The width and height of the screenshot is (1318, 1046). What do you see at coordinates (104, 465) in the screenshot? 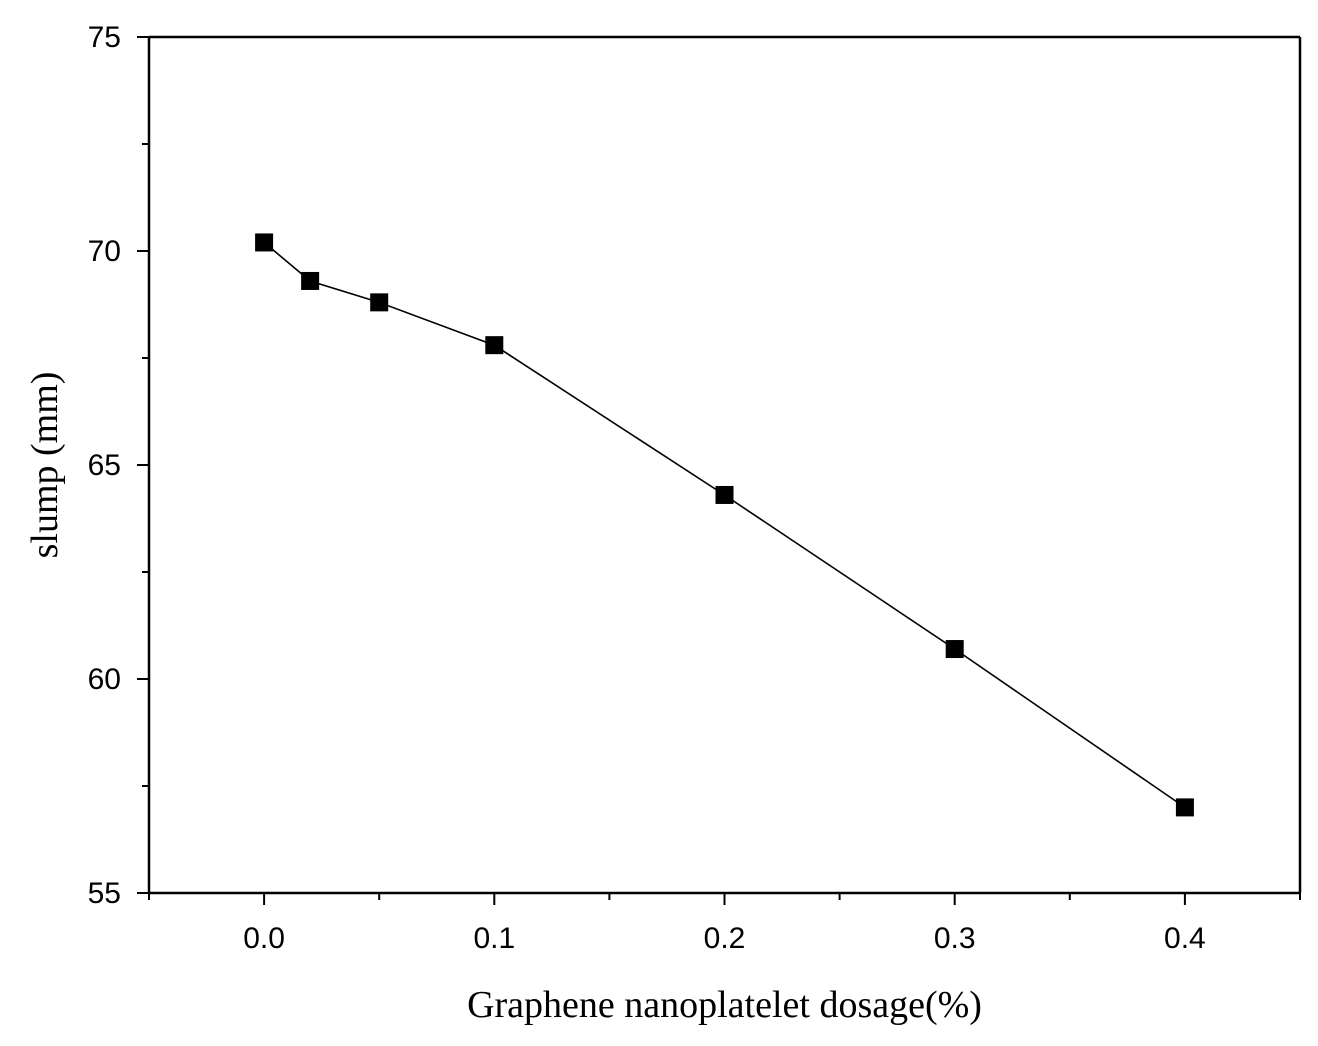
I see `y-tick-label: 65` at bounding box center [104, 465].